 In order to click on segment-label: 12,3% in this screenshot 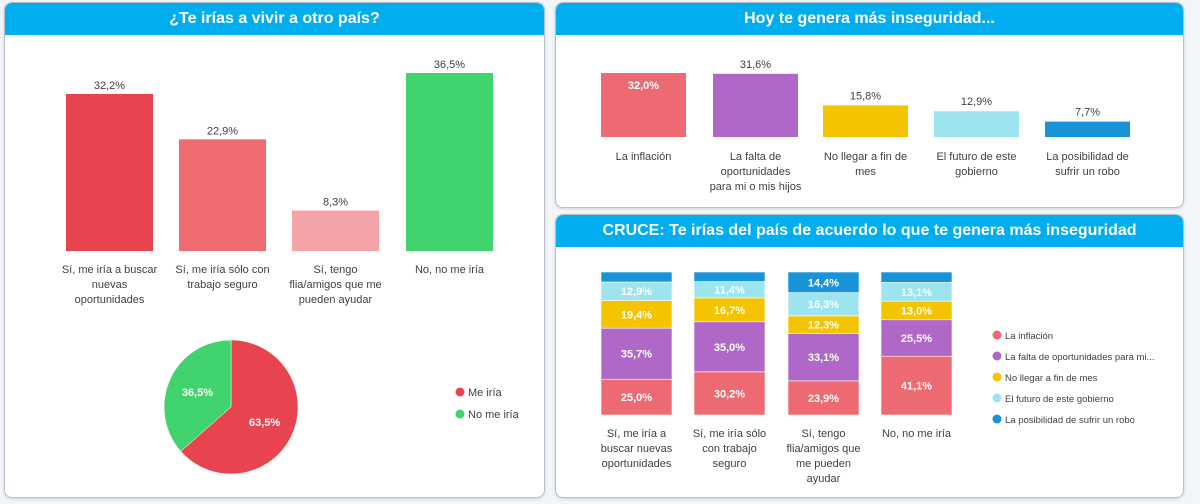, I will do `click(823, 326)`.